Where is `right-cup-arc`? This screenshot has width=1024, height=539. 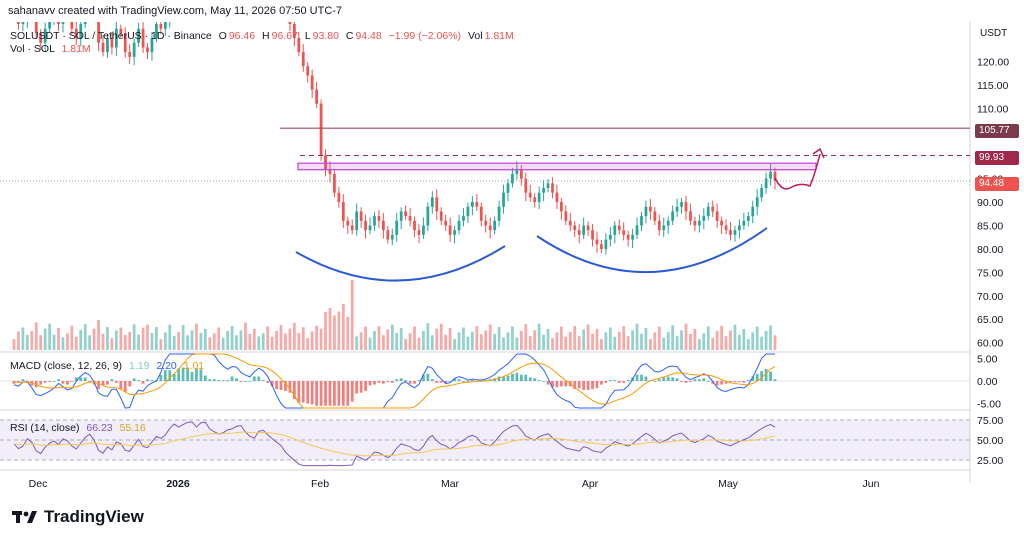 right-cup-arc is located at coordinates (652, 250).